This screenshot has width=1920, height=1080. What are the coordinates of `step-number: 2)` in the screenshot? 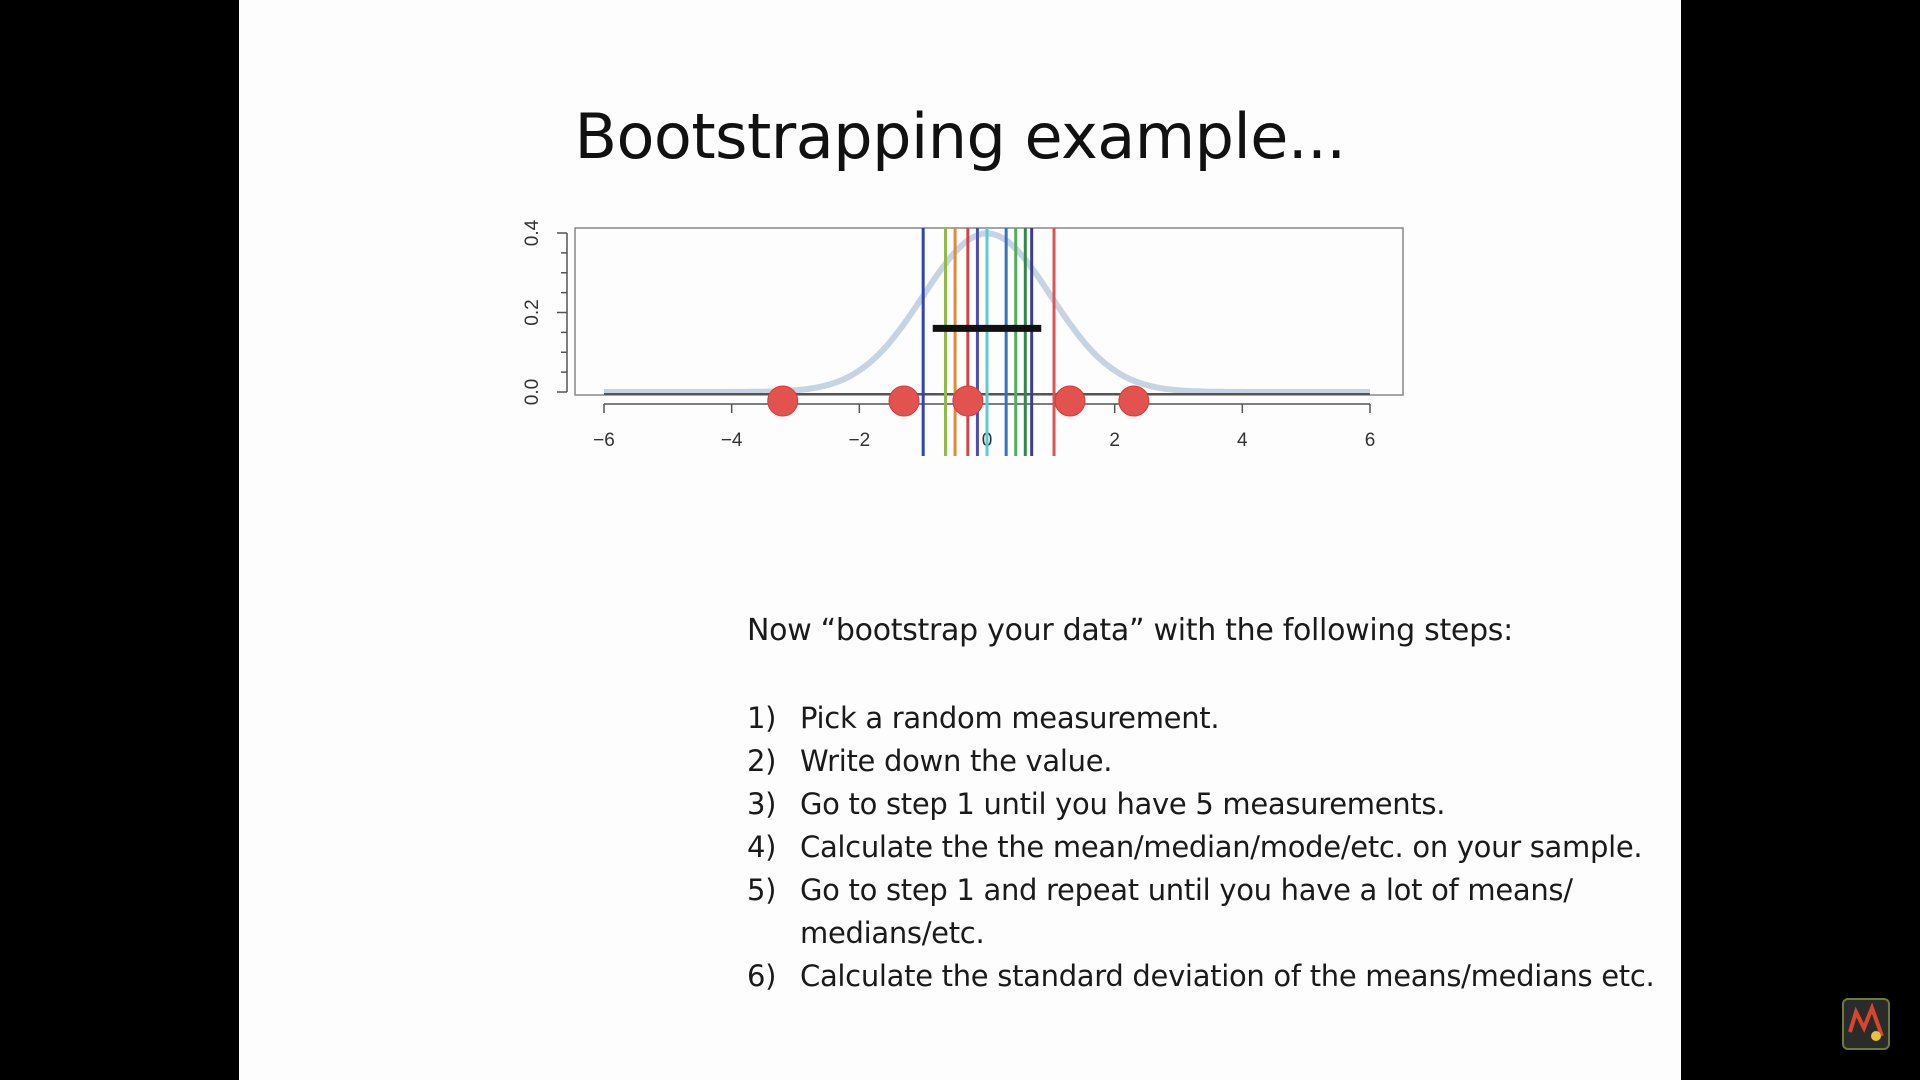 It's located at (762, 761).